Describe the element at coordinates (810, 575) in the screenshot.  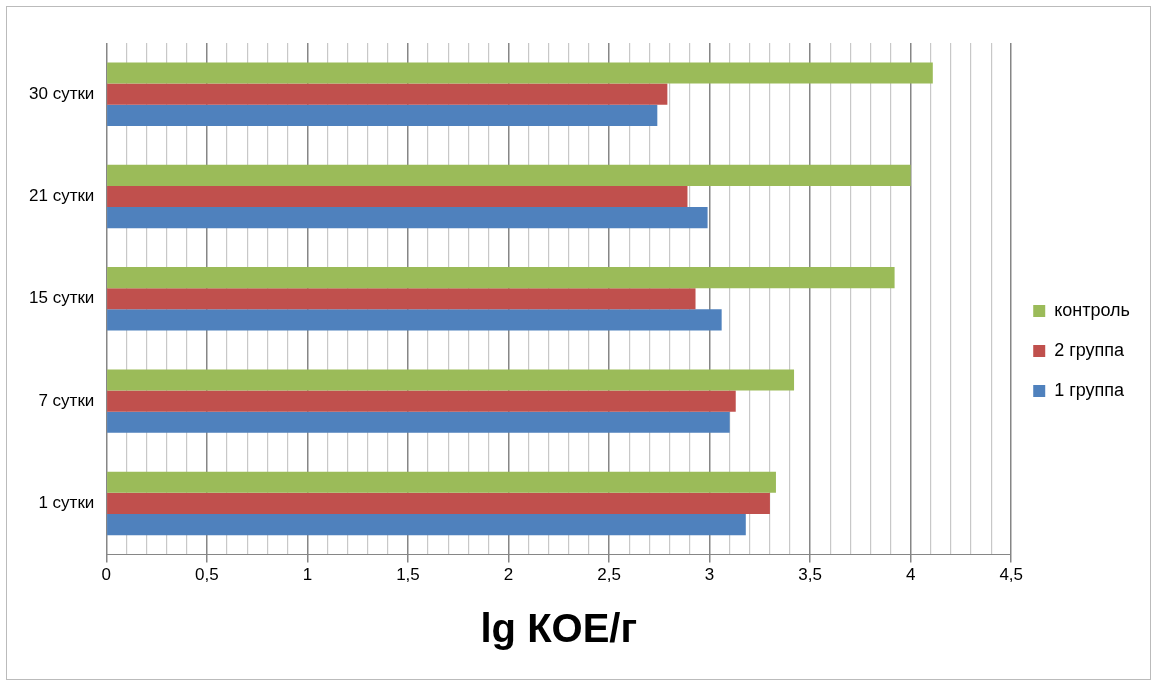
I see `x-tick-label: 3,5` at that location.